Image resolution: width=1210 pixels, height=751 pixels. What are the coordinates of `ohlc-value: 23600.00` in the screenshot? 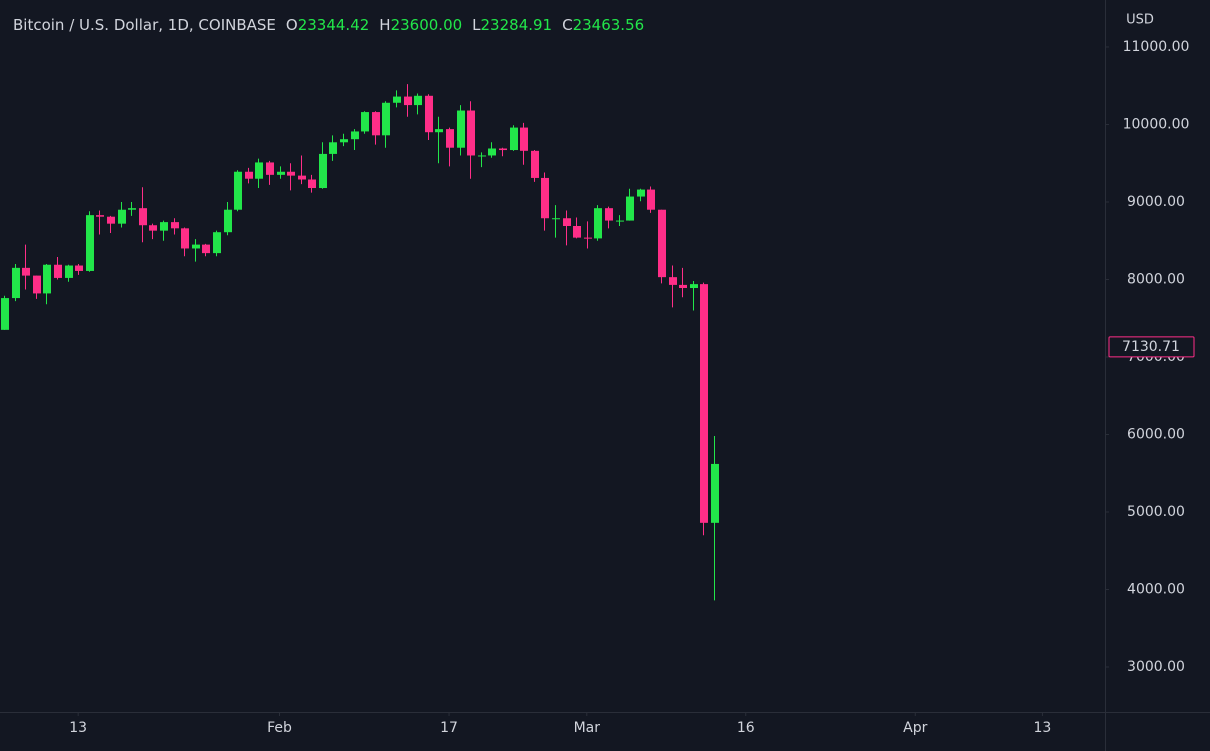 It's located at (427, 25).